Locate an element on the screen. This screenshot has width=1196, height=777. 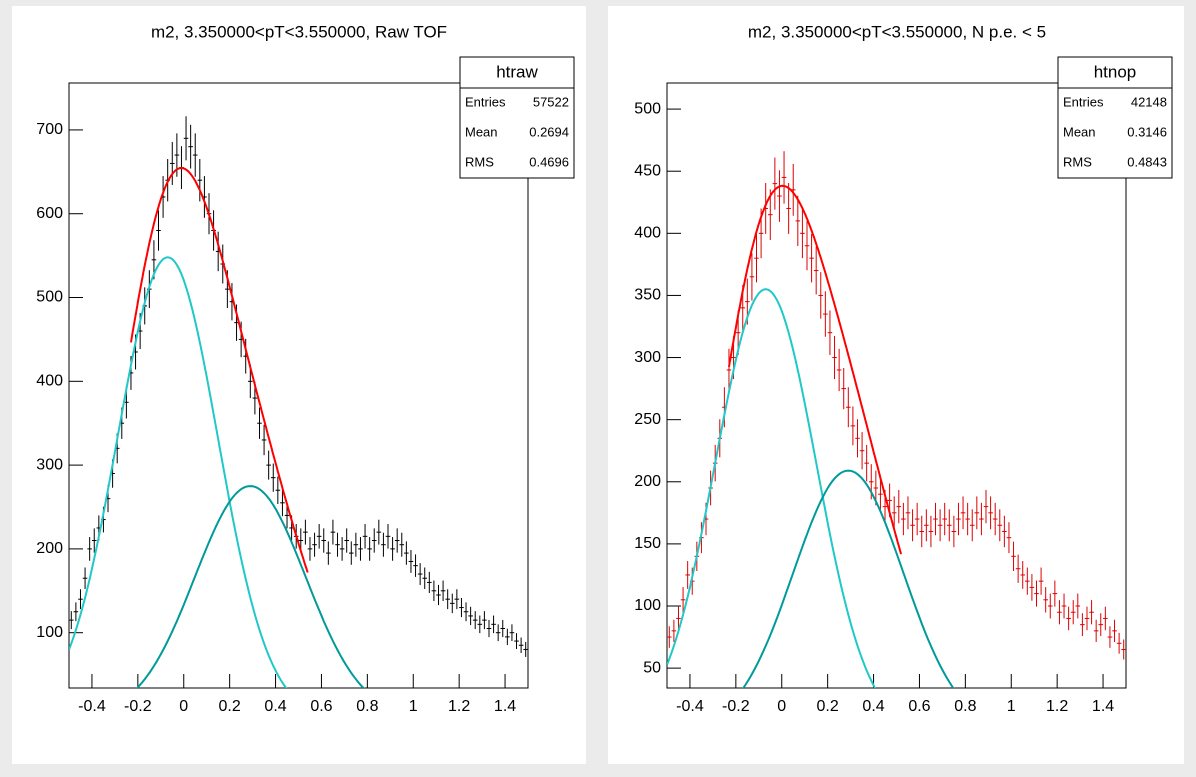
stats-value: 0.4843 is located at coordinates (1147, 161).